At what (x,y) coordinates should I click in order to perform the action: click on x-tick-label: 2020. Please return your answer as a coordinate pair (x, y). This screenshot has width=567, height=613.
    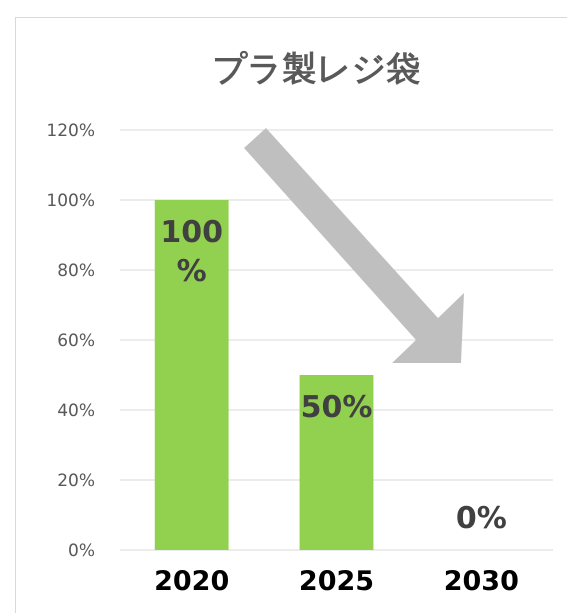
    Looking at the image, I should click on (192, 581).